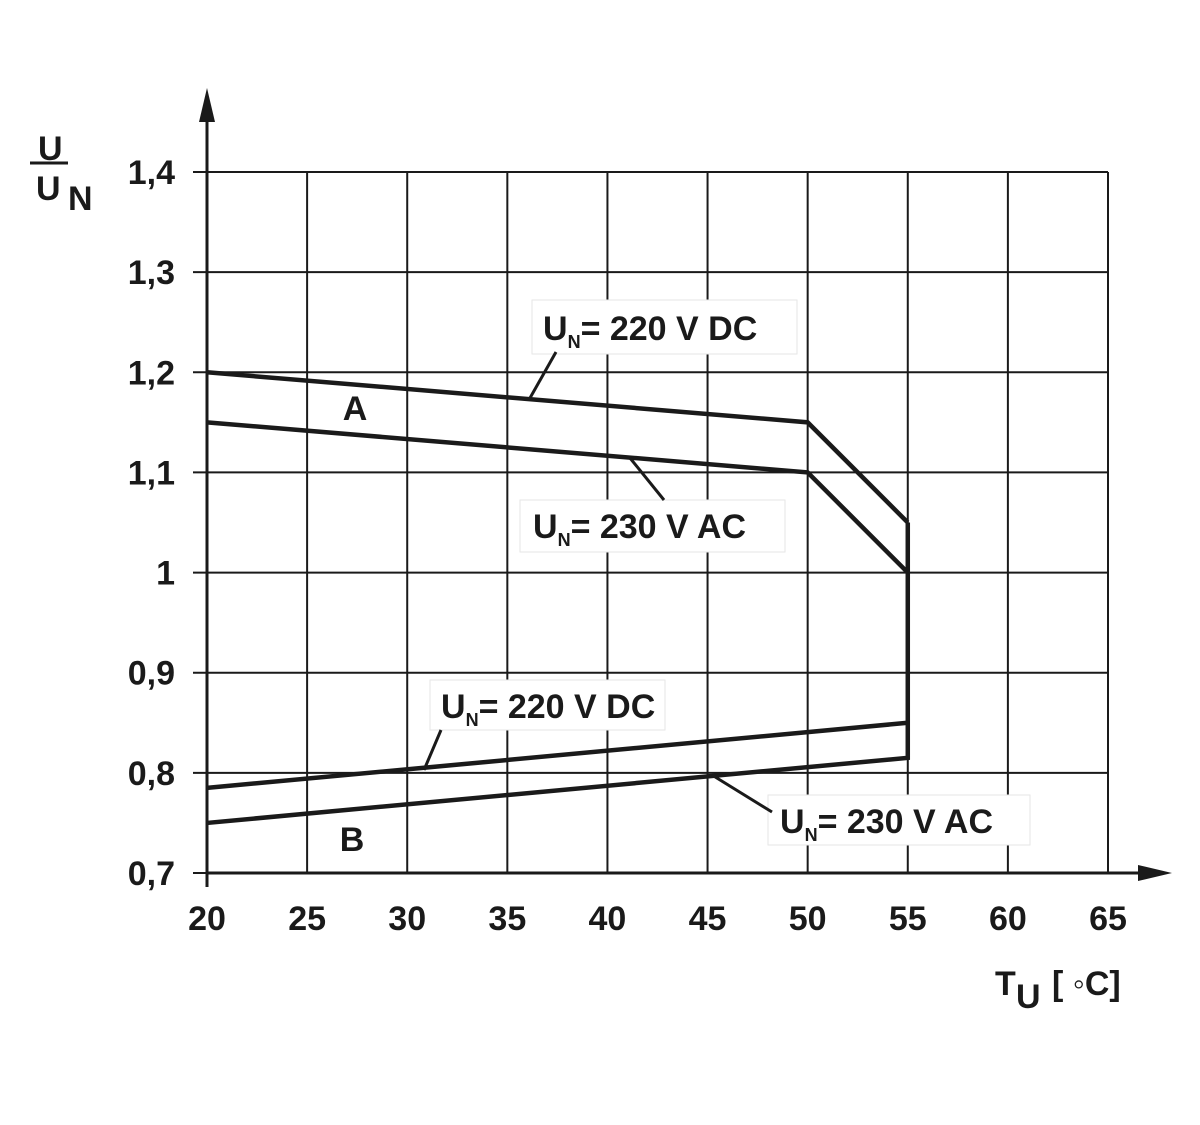 The height and width of the screenshot is (1125, 1200). I want to click on annotation: A, so click(355, 409).